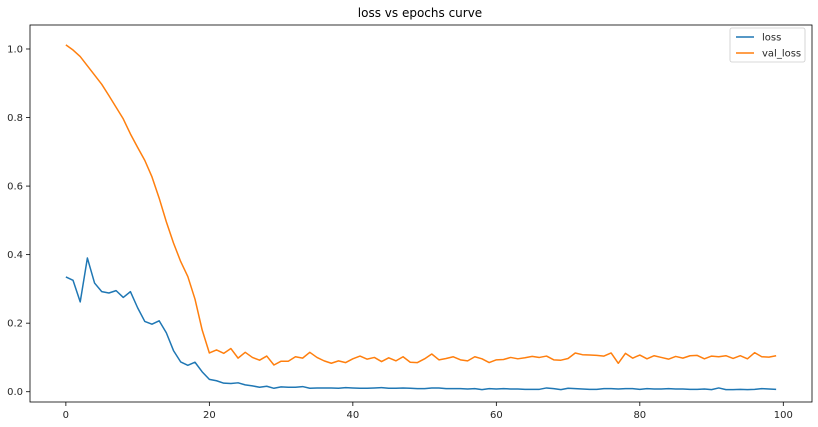  I want to click on y-tick-label: 1.0, so click(15, 49).